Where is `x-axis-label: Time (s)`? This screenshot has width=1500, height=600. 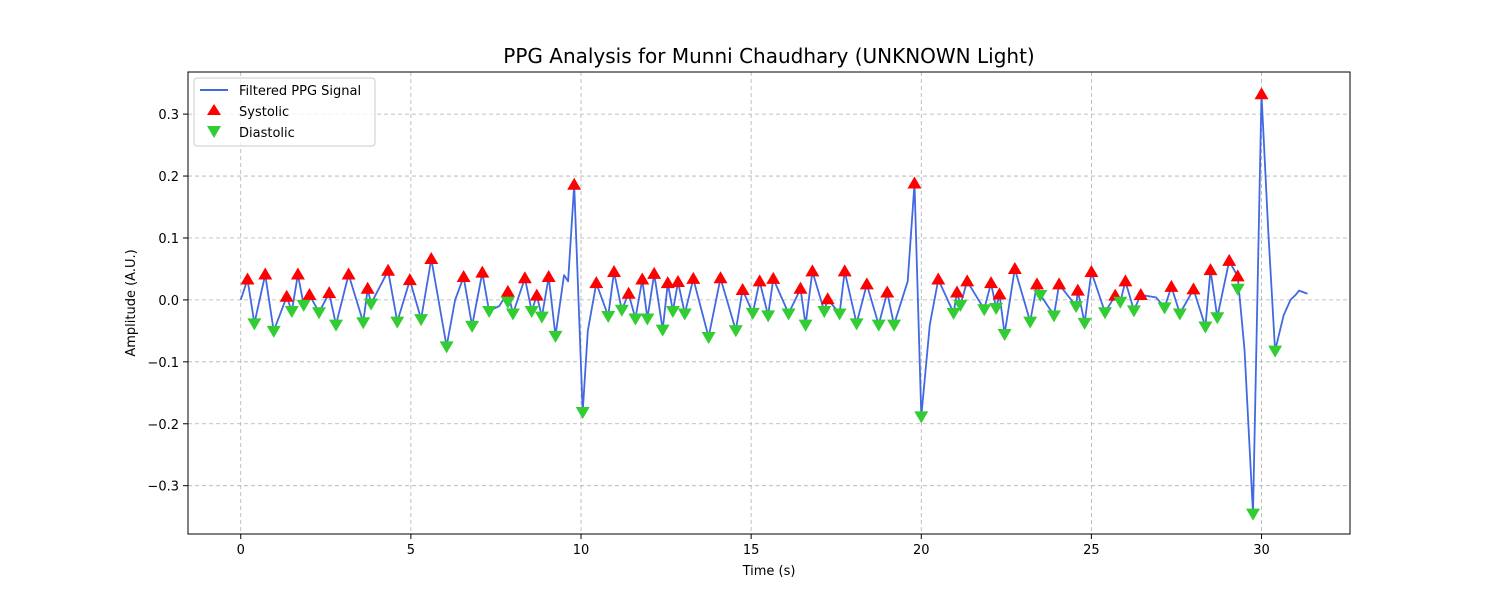 x-axis-label: Time (s) is located at coordinates (769, 571).